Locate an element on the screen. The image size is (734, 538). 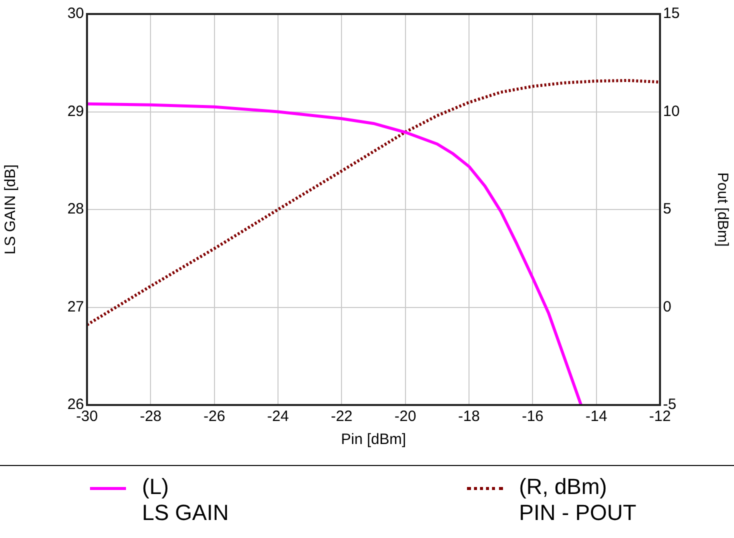
x-axis-title: Pin [dBm] is located at coordinates (373, 439).